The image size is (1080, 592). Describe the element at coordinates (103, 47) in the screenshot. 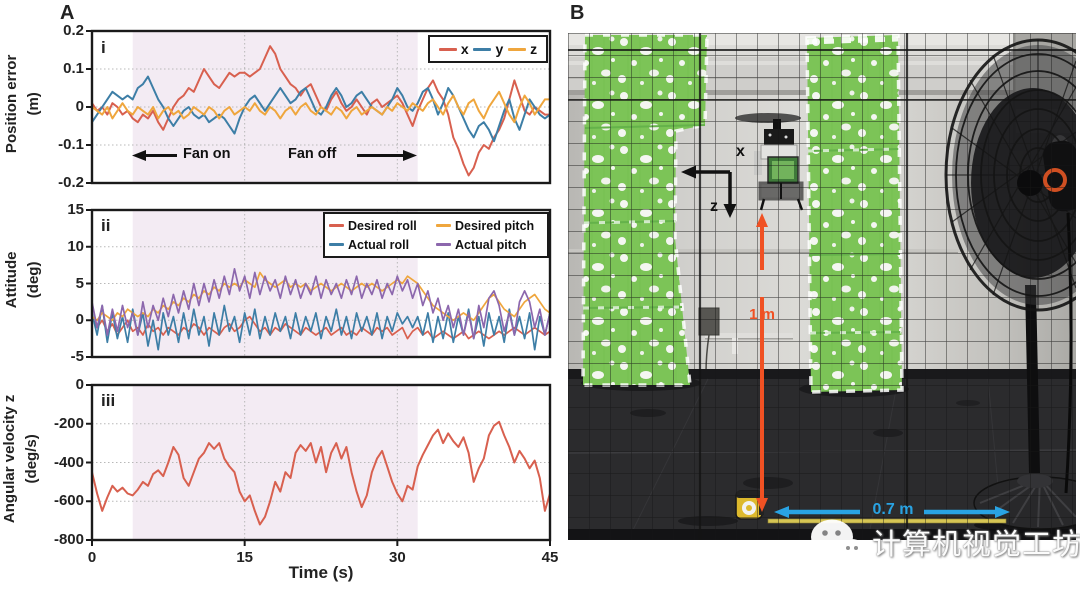

I see `subplot-tag-i: i` at that location.